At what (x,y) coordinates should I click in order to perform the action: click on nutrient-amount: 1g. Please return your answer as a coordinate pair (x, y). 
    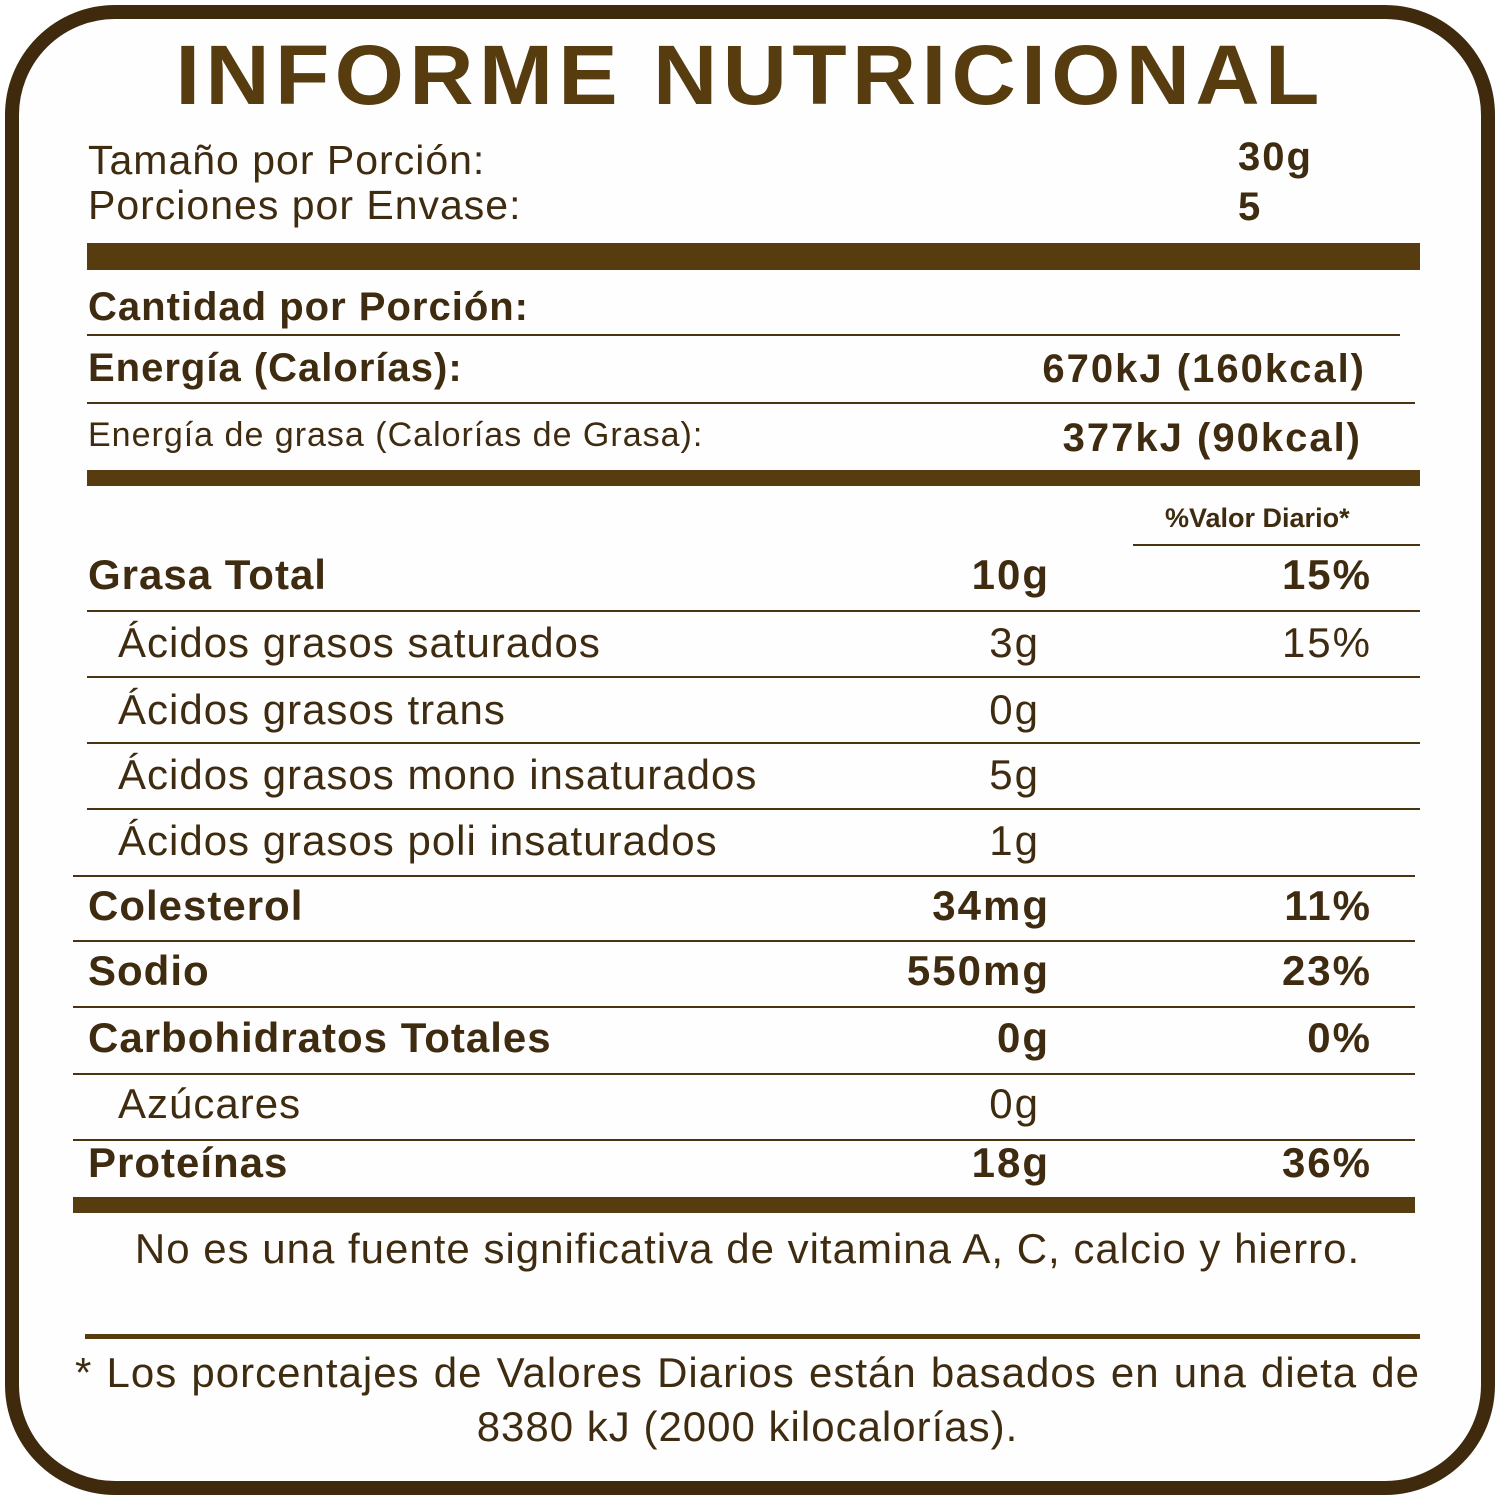
    Looking at the image, I should click on (1014, 840).